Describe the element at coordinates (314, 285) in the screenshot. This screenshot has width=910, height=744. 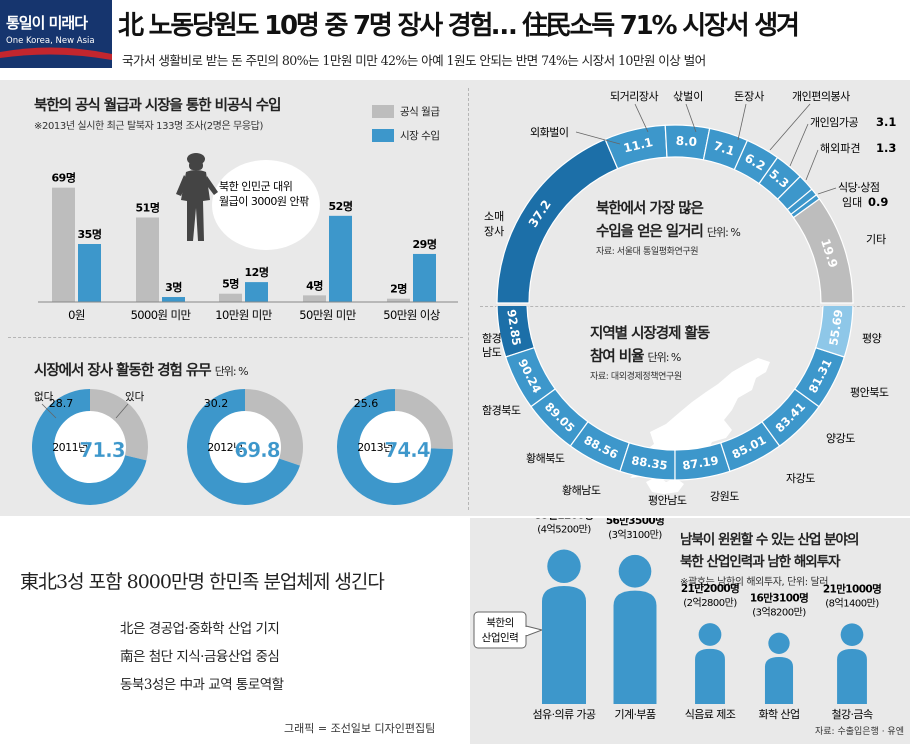
I see `bar-value-label: 4명` at that location.